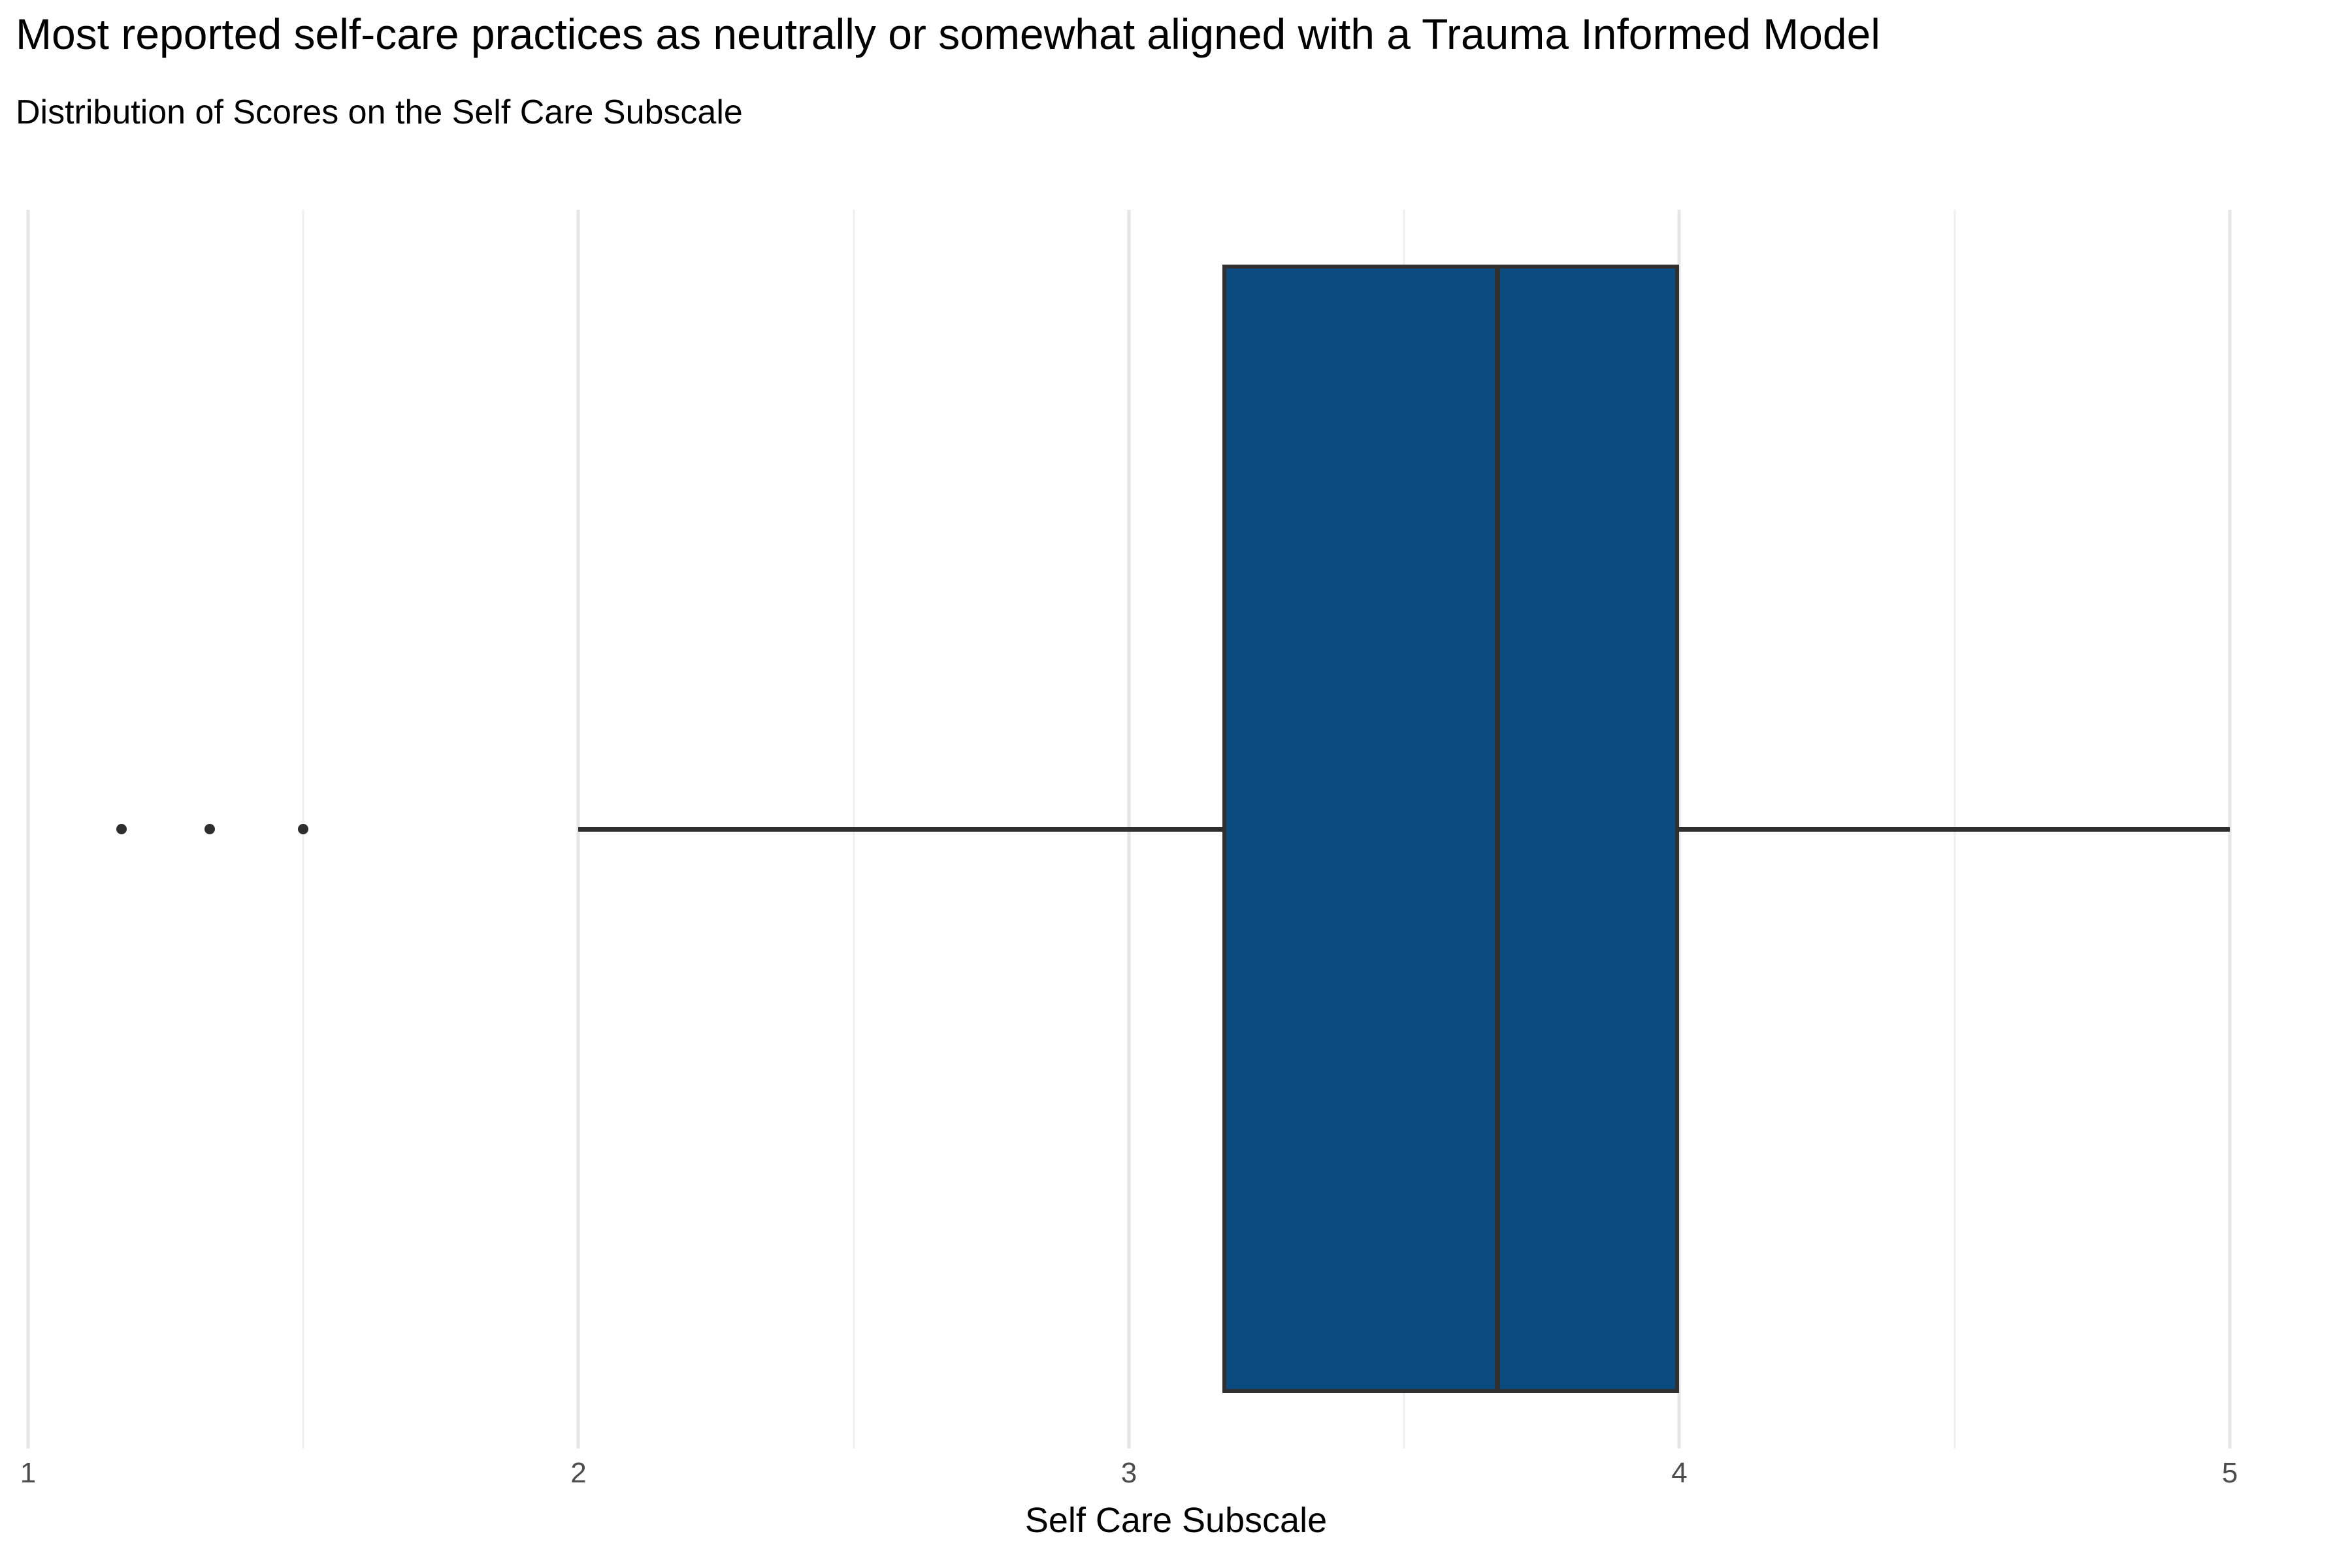 This screenshot has height=1568, width=2352. I want to click on x-tick-label: 5, so click(2229, 1473).